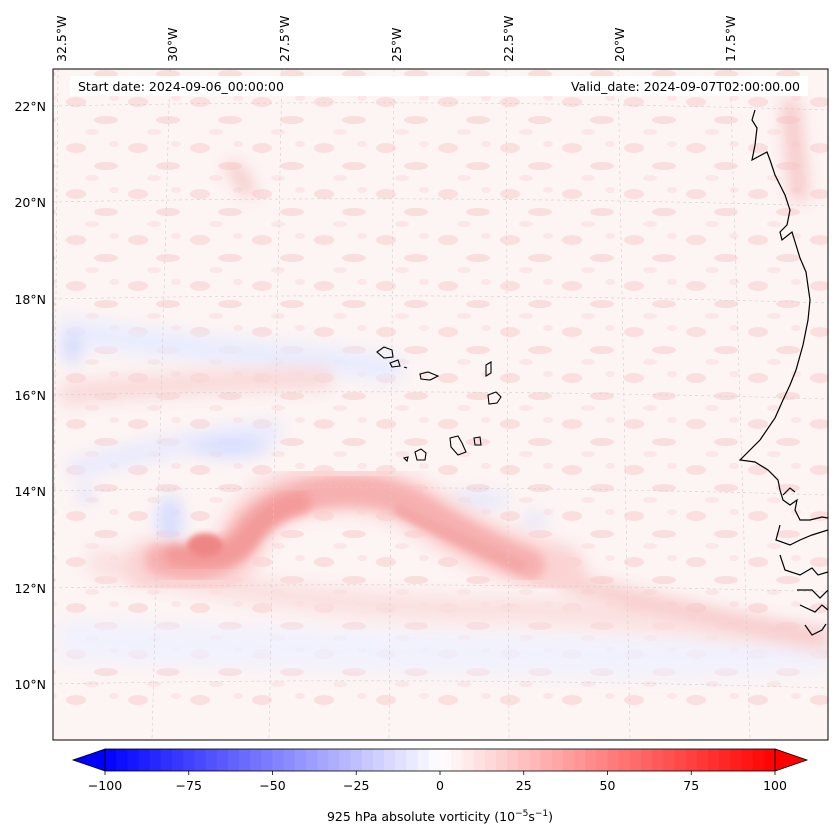 The image size is (837, 839). What do you see at coordinates (524, 785) in the screenshot?
I see `colorbar-tick-label: 25` at bounding box center [524, 785].